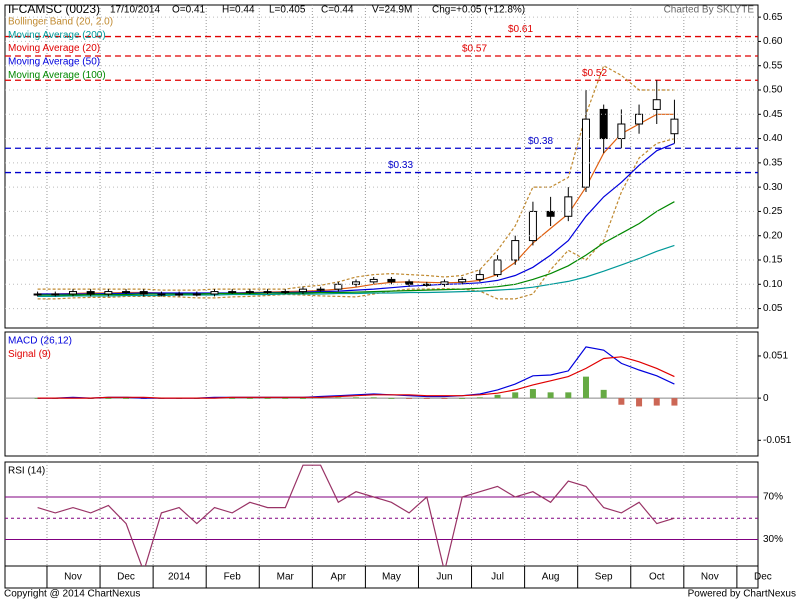 The width and height of the screenshot is (800, 600). What do you see at coordinates (773, 235) in the screenshot?
I see `y-tick-label: 0.20` at bounding box center [773, 235].